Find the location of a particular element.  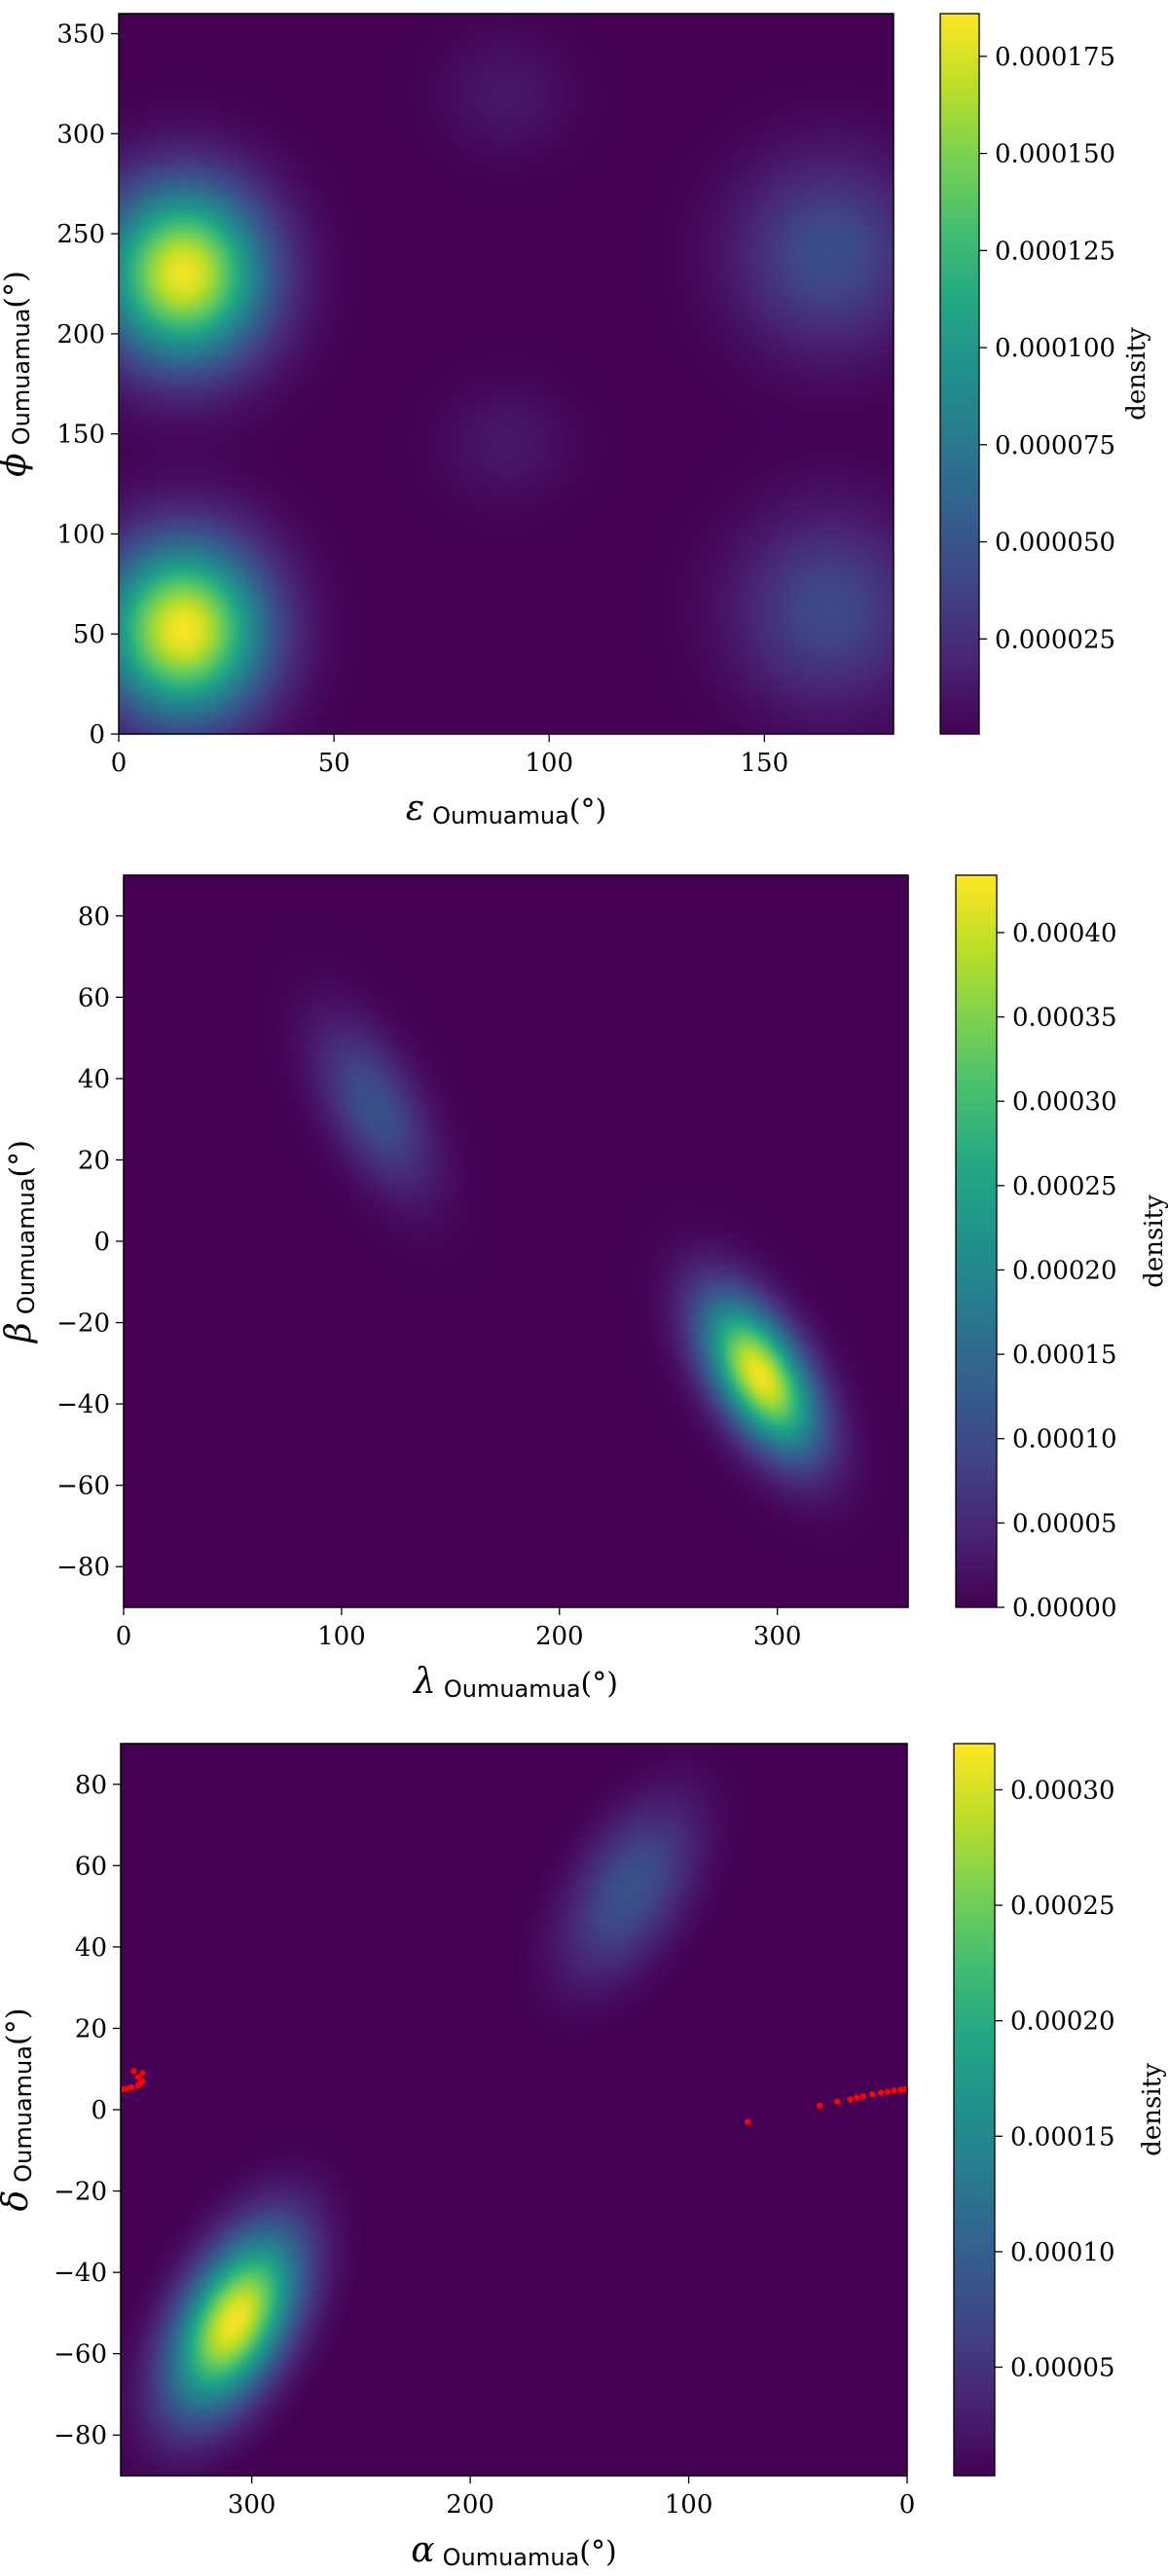

y-tick-label: 350 is located at coordinates (81, 35).